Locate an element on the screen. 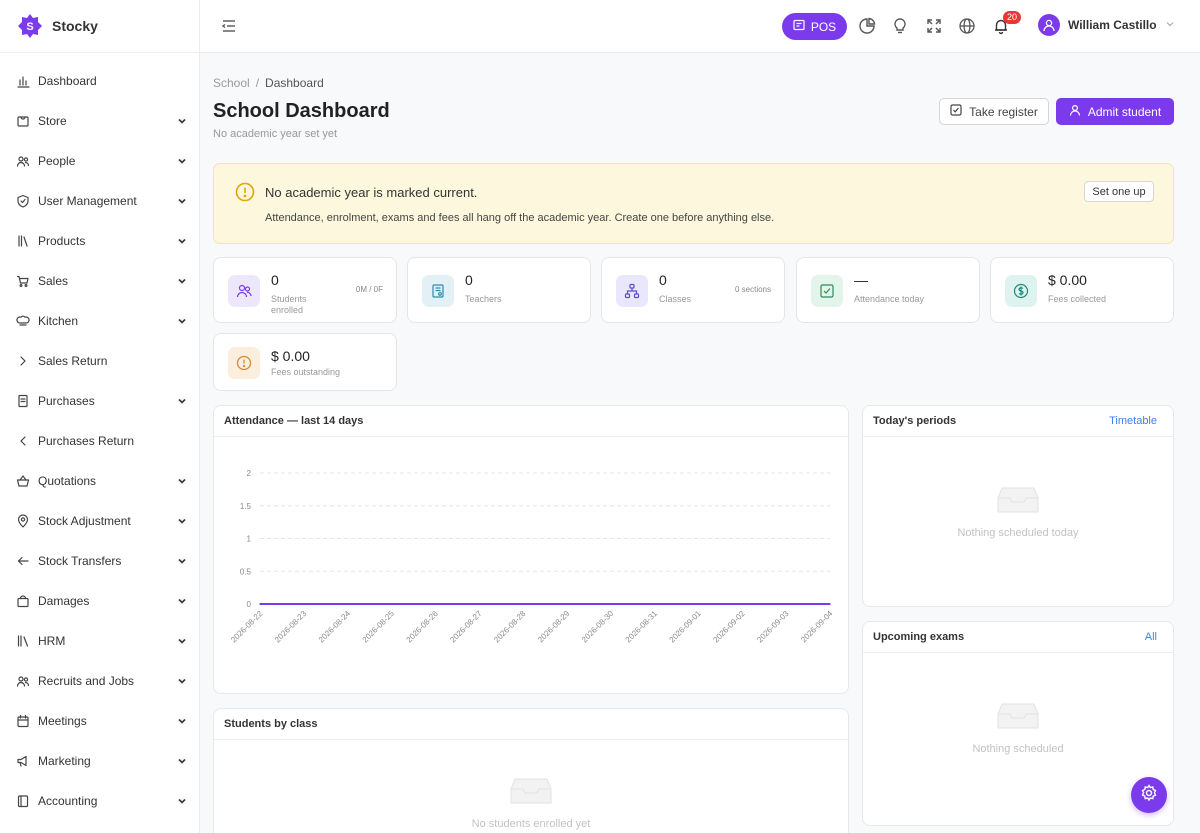  sidebar-item-stock-transfers: Stock Transfers is located at coordinates (99, 561).